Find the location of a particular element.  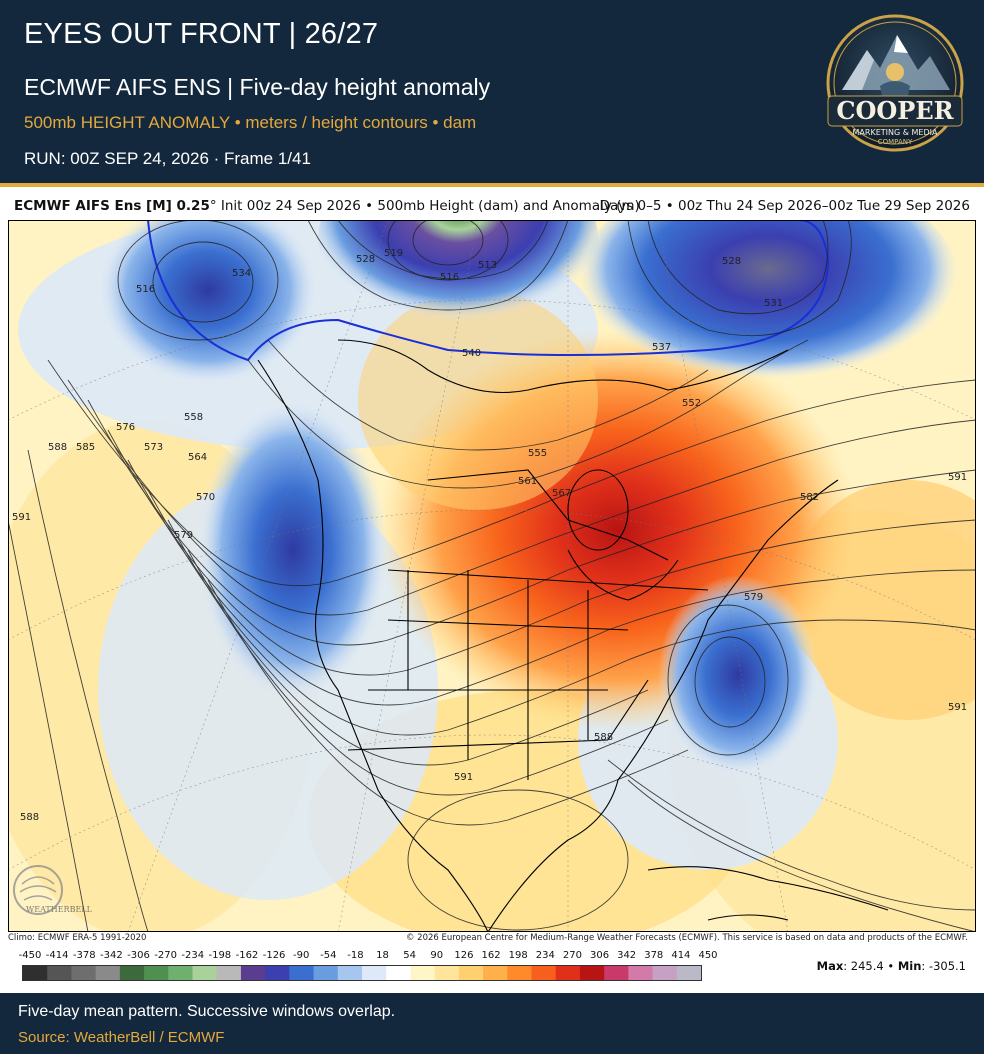

colorbar-tick-label: 234 is located at coordinates (545, 955).